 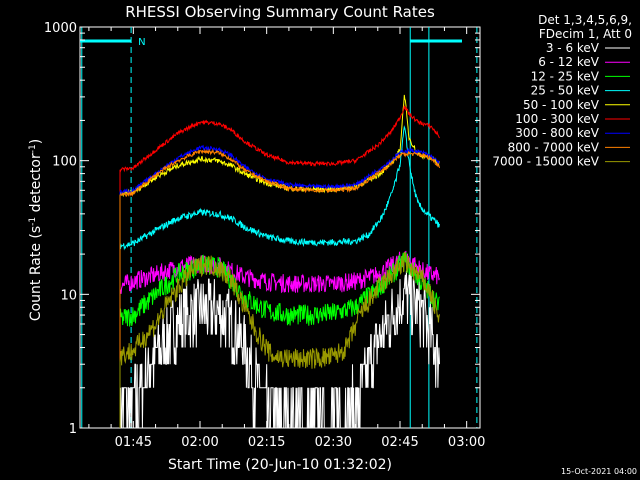 I want to click on legend-entry-label: 6 - 12 keV, so click(x=569, y=62).